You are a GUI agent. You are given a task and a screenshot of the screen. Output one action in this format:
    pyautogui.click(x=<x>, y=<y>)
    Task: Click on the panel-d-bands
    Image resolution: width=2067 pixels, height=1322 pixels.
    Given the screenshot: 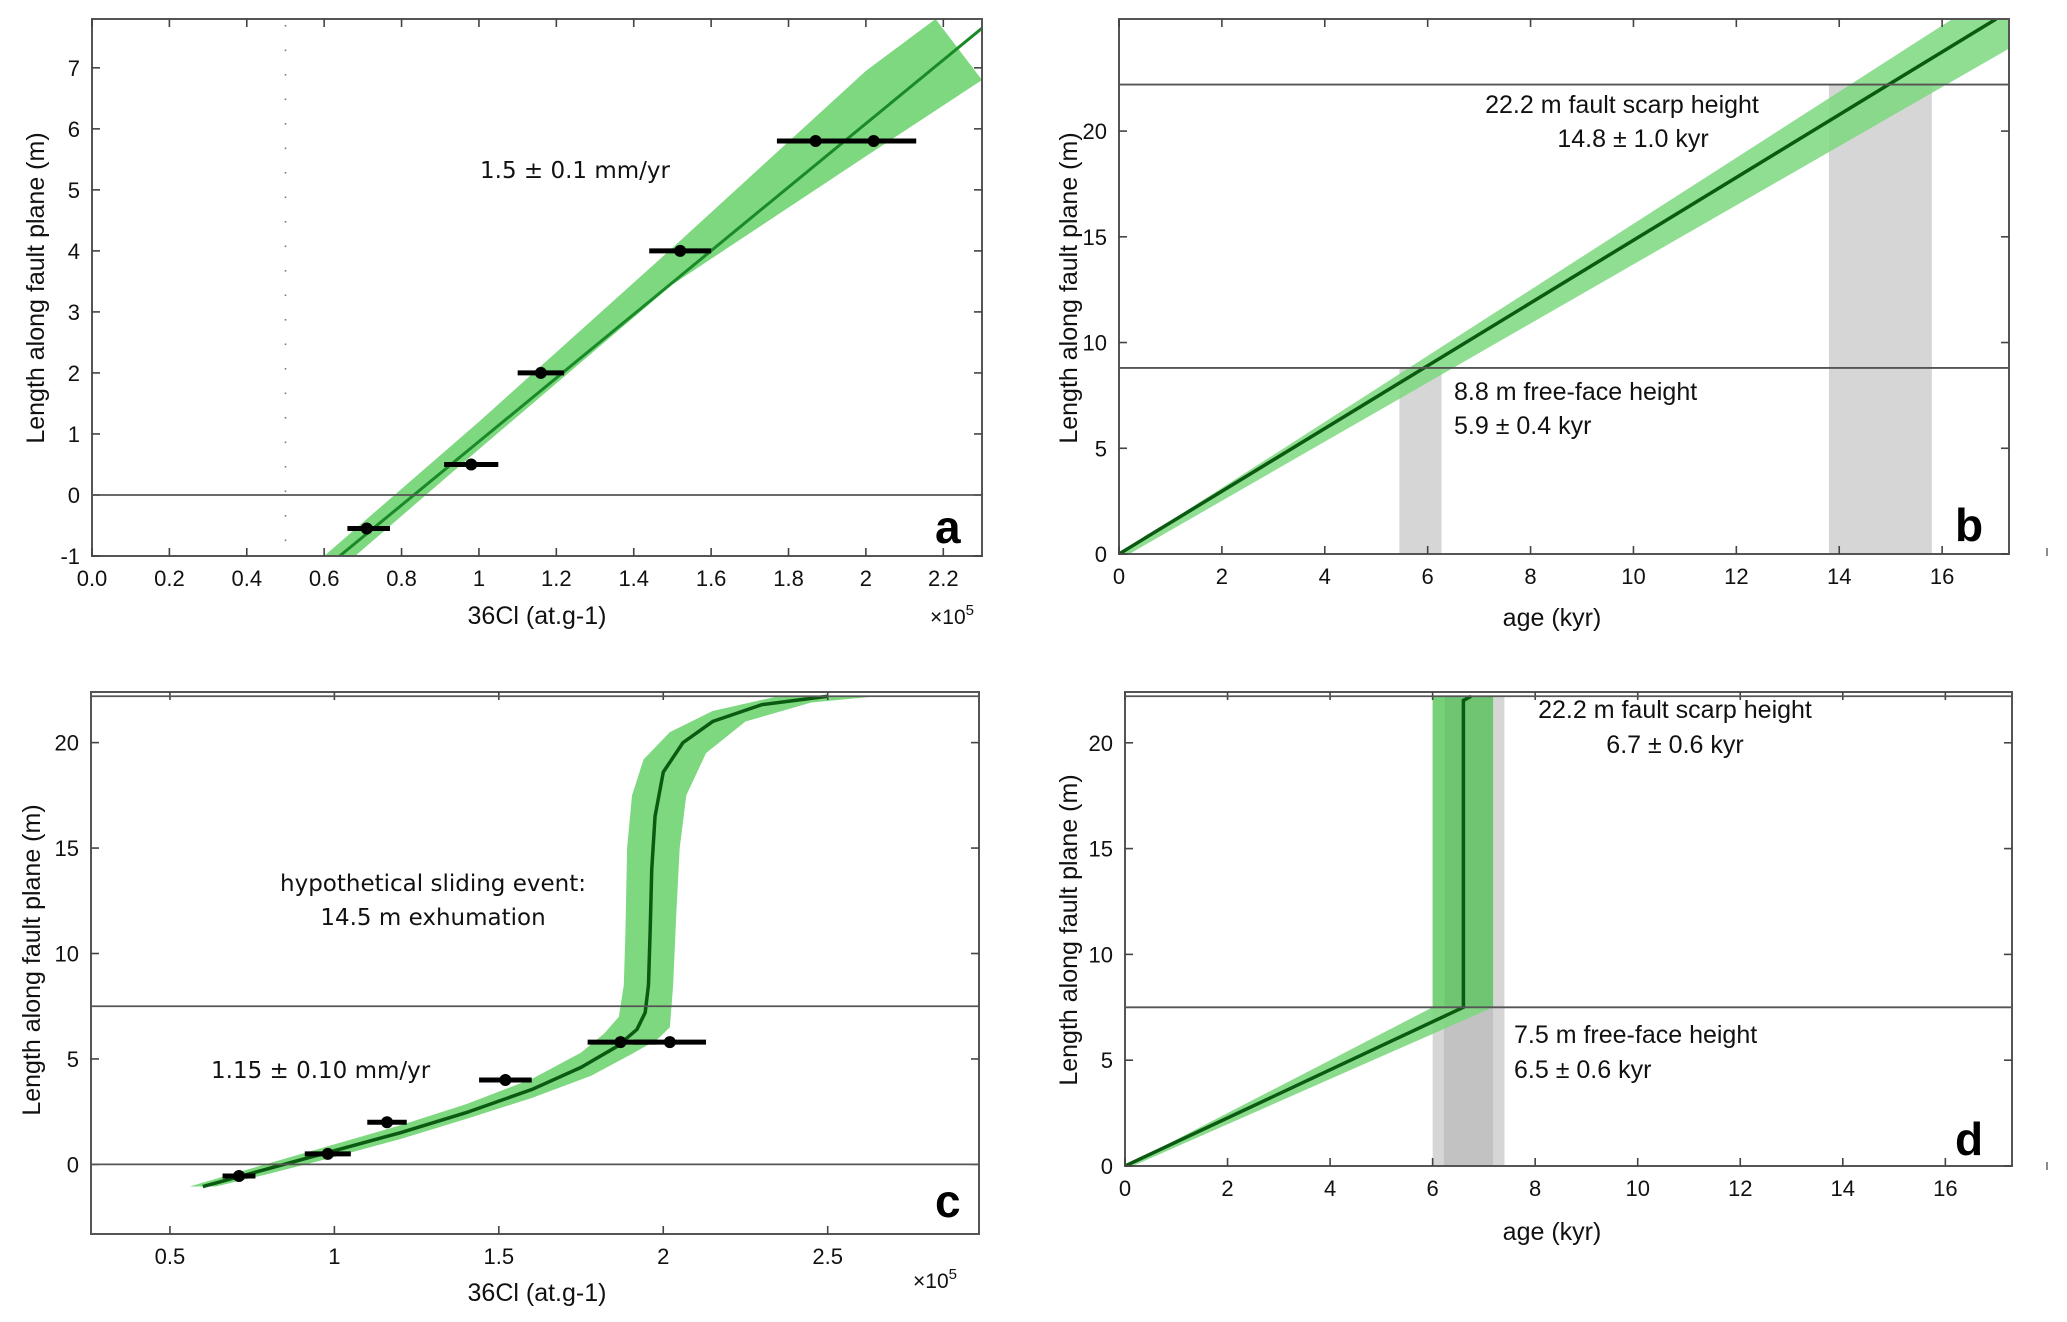 What is the action you would take?
    pyautogui.click(x=1315, y=931)
    